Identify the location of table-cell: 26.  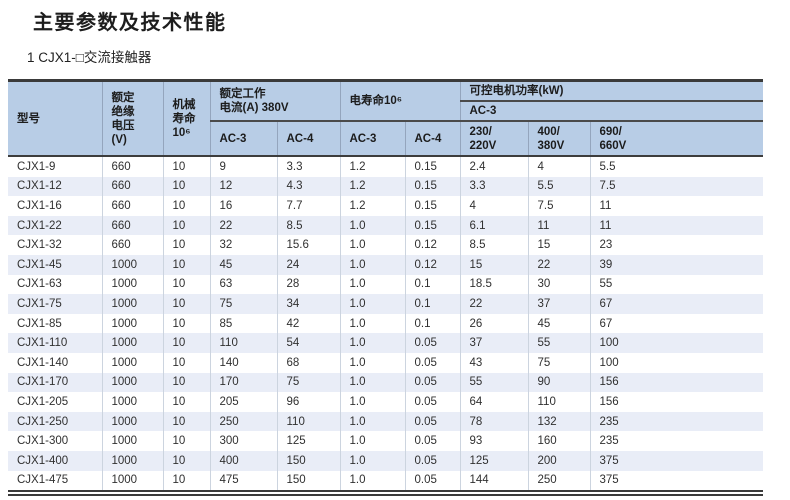
(494, 323).